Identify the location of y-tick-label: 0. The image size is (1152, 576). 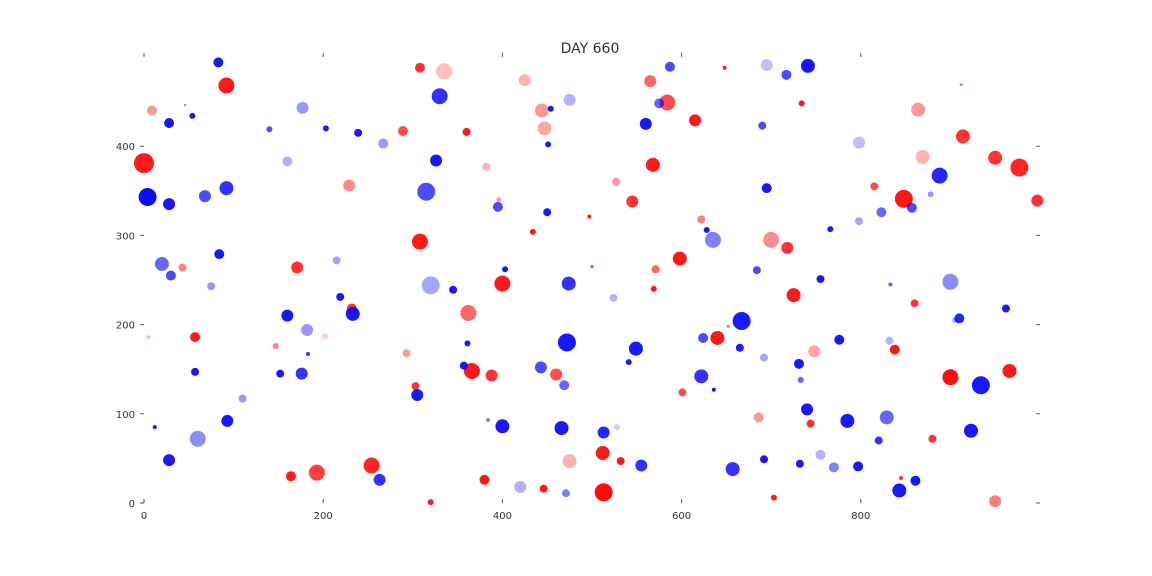
(132, 504).